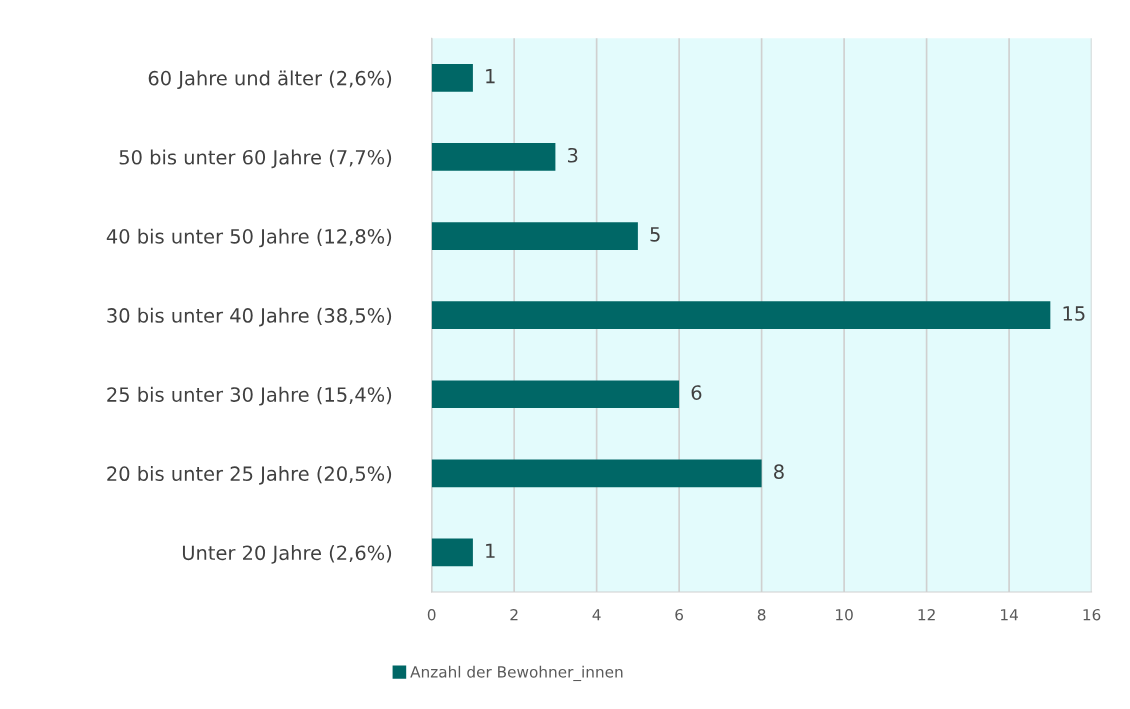 This screenshot has width=1130, height=709. What do you see at coordinates (287, 554) in the screenshot?
I see `y-tick-label: Unter 20 Jahre (2,6%)` at bounding box center [287, 554].